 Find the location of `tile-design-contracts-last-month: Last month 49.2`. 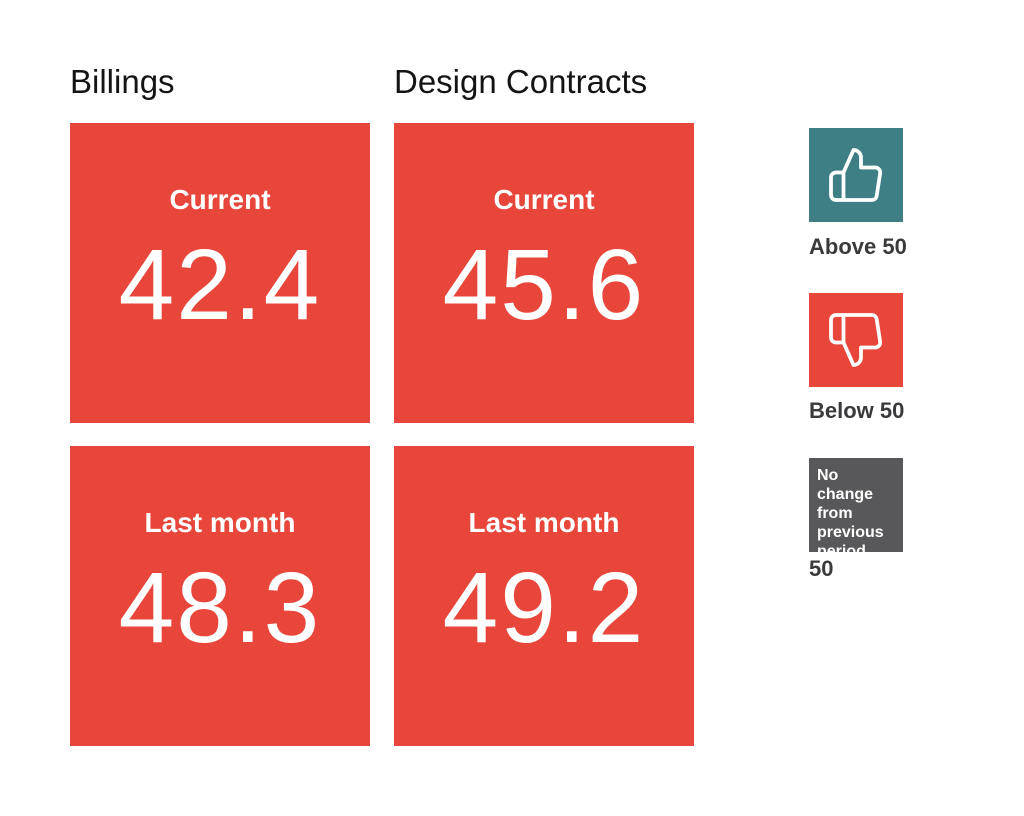

tile-design-contracts-last-month: Last month 49.2 is located at coordinates (544, 596).